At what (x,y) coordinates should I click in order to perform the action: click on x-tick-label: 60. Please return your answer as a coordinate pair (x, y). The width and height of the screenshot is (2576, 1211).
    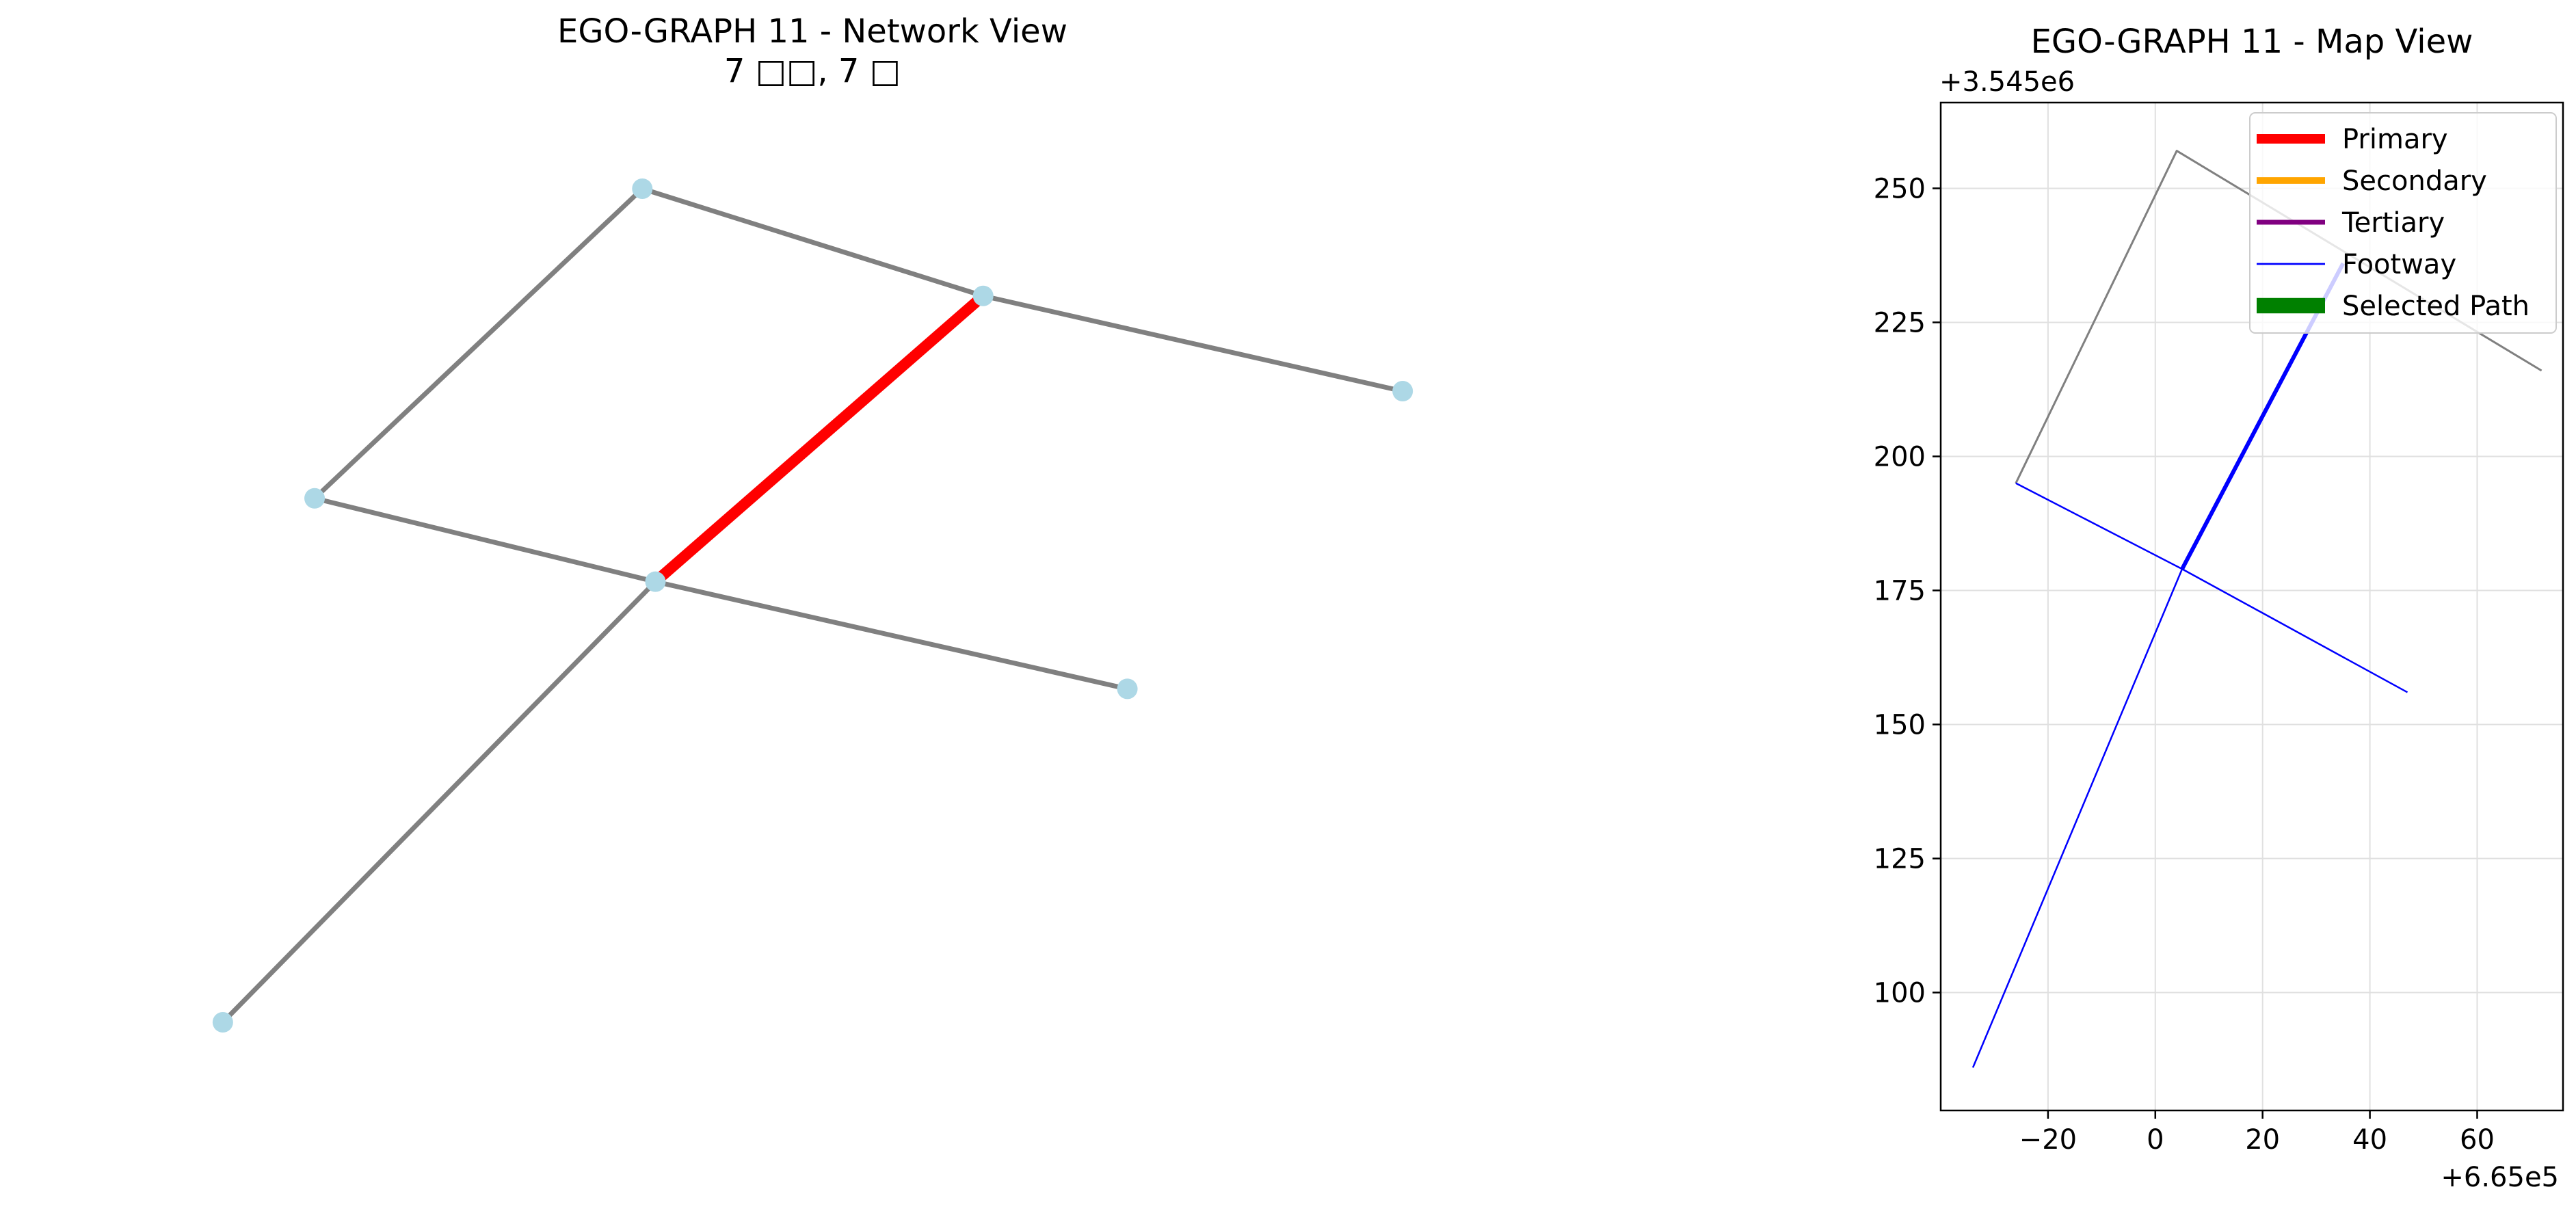
    Looking at the image, I should click on (2477, 1140).